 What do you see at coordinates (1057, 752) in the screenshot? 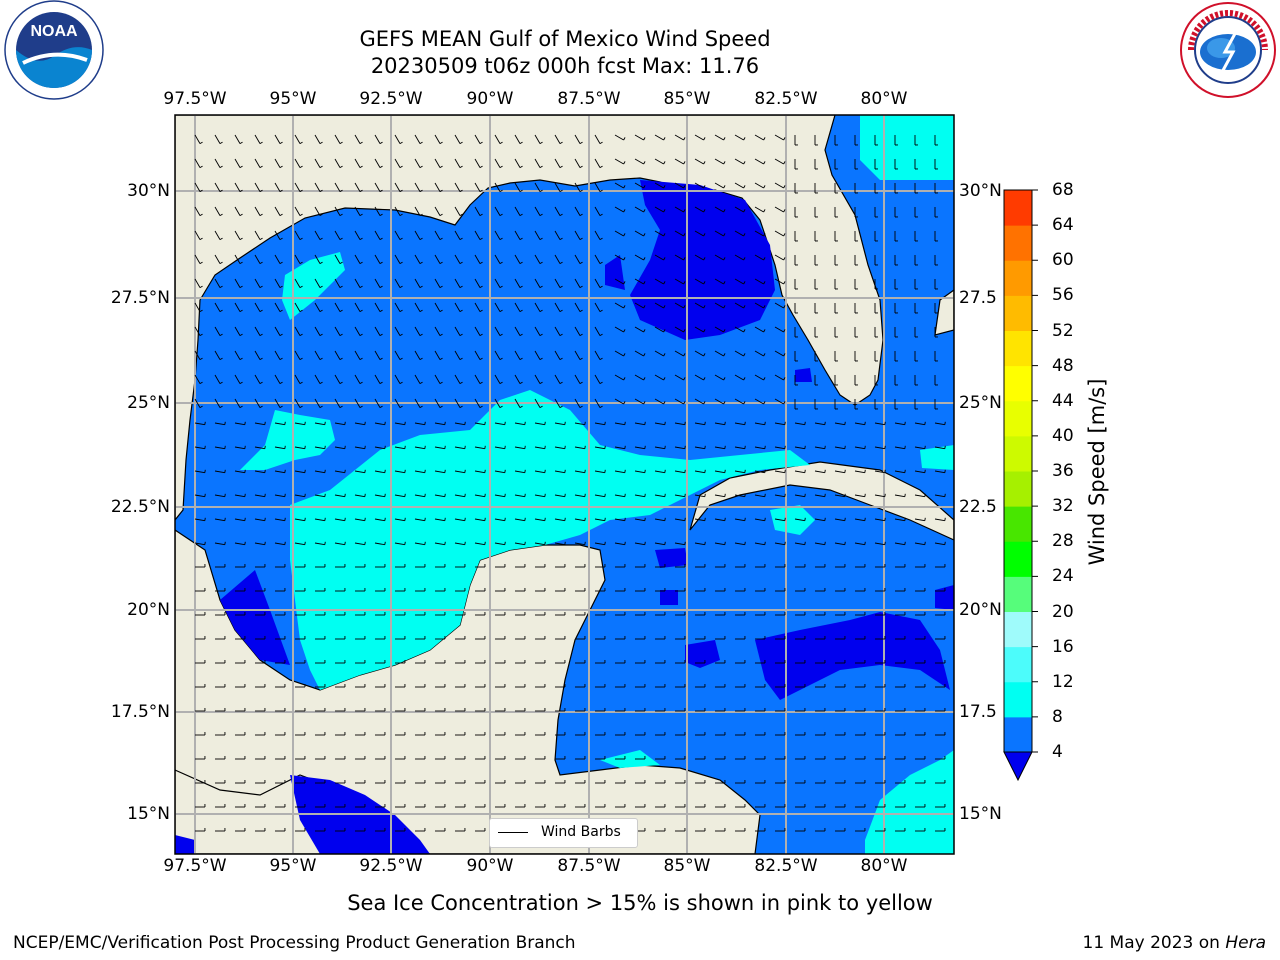
I see `colorbar-tick-label: 4` at bounding box center [1057, 752].